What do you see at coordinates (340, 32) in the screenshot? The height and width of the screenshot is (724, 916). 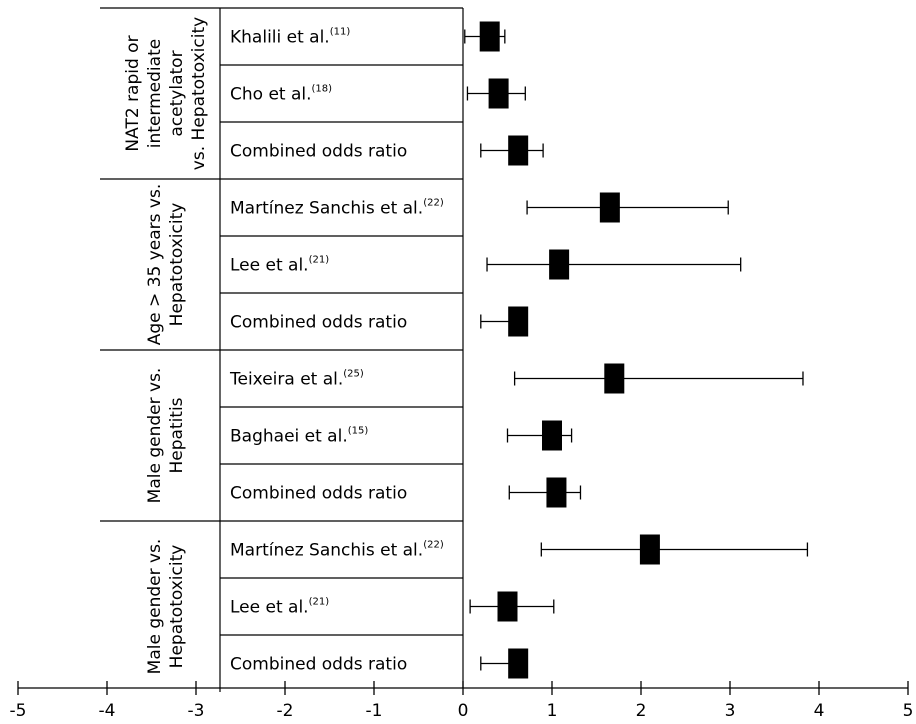 I see `study-ref: (11)` at bounding box center [340, 32].